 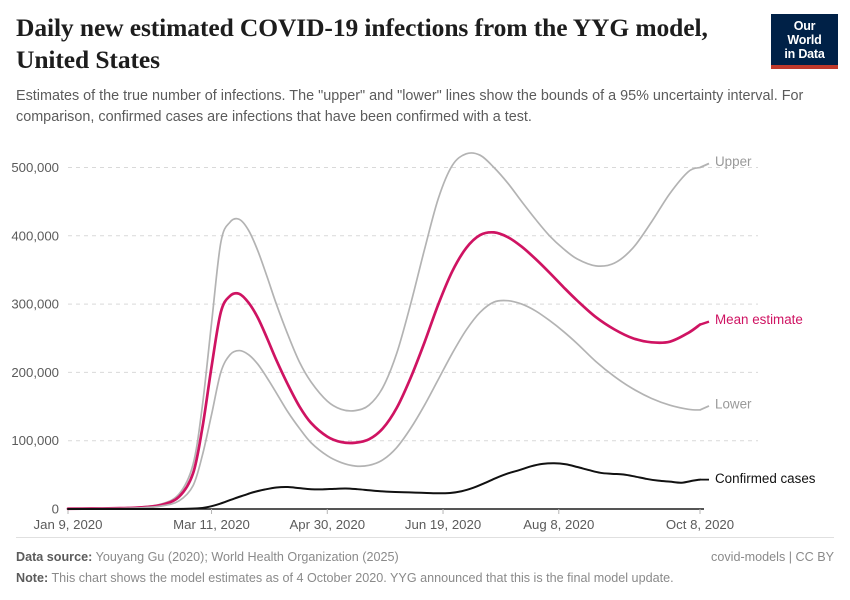 What do you see at coordinates (35, 372) in the screenshot?
I see `y-axis-tick-label: 200,000` at bounding box center [35, 372].